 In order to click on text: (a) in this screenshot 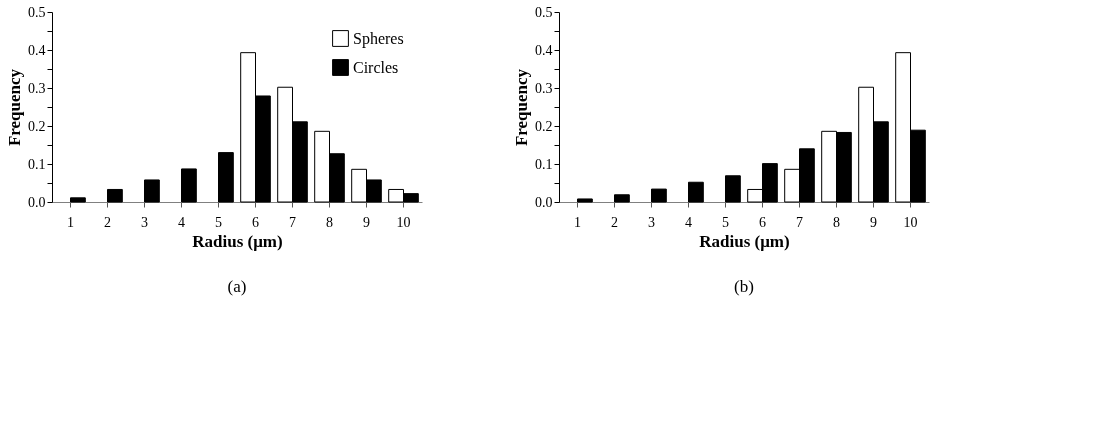, I will do `click(237, 286)`.